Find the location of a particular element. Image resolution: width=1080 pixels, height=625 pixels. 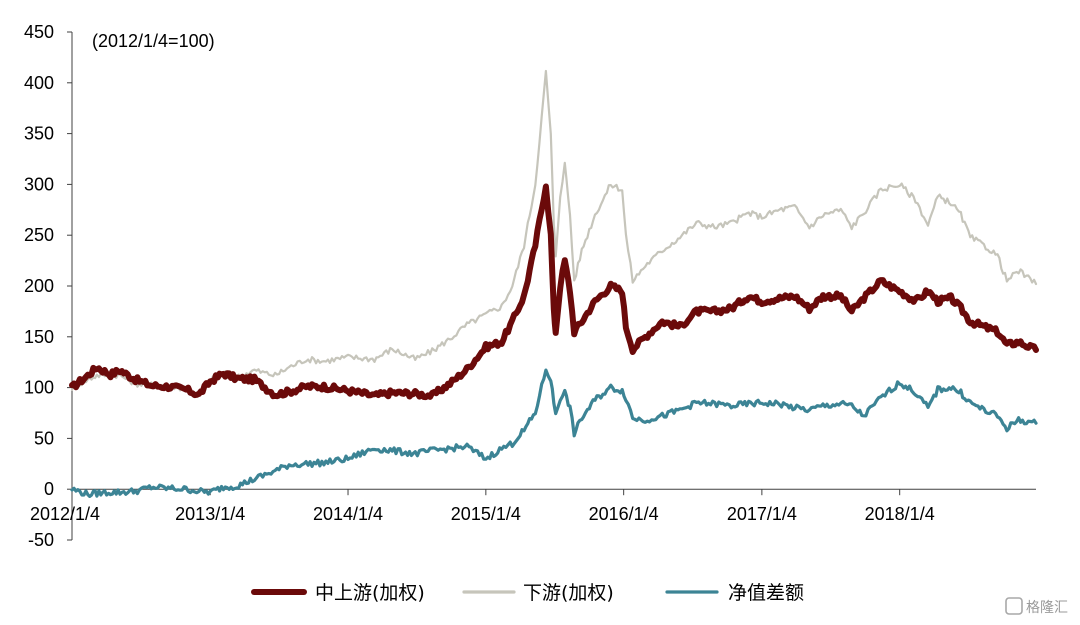

x-tick-label: 2014/1/4 is located at coordinates (348, 514).